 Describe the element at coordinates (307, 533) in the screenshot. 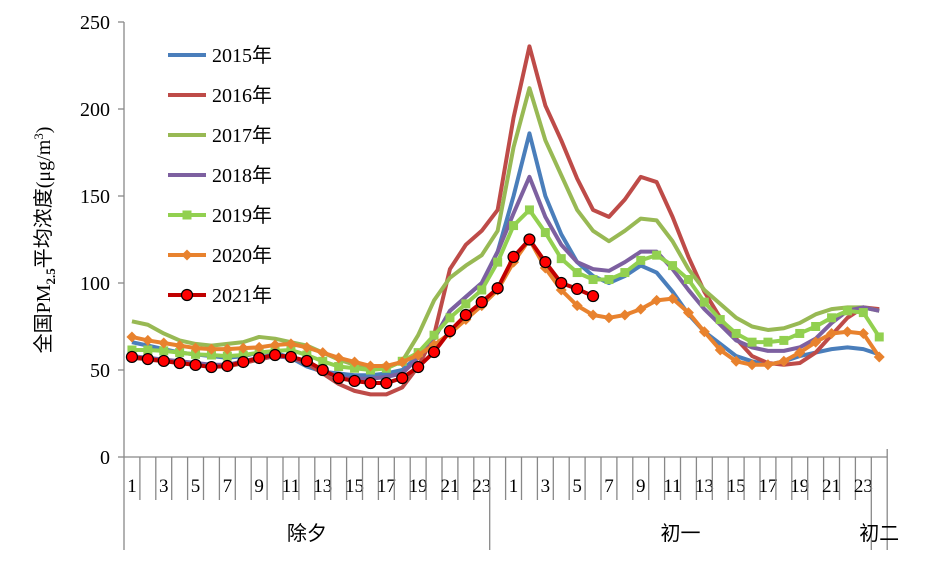

I see `x-group-label: 除夕` at that location.